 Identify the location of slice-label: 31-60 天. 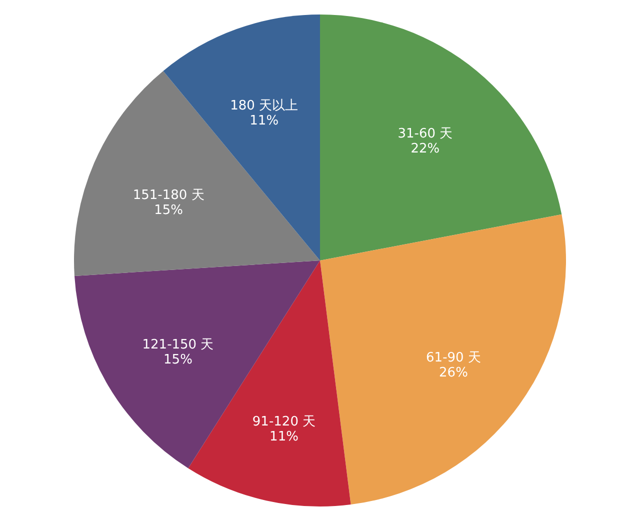
(425, 134).